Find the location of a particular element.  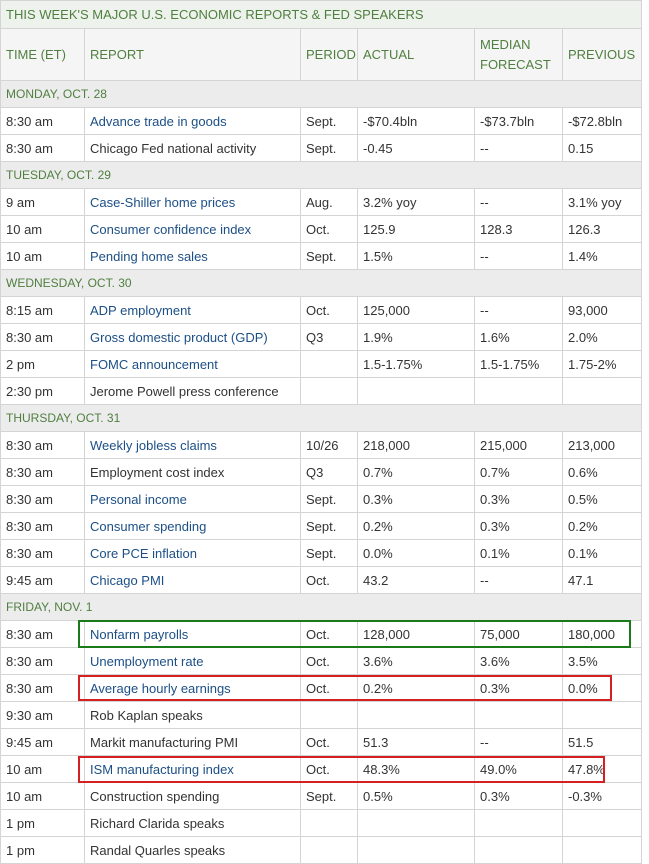

cell: Core PCE inflation is located at coordinates (192, 553).